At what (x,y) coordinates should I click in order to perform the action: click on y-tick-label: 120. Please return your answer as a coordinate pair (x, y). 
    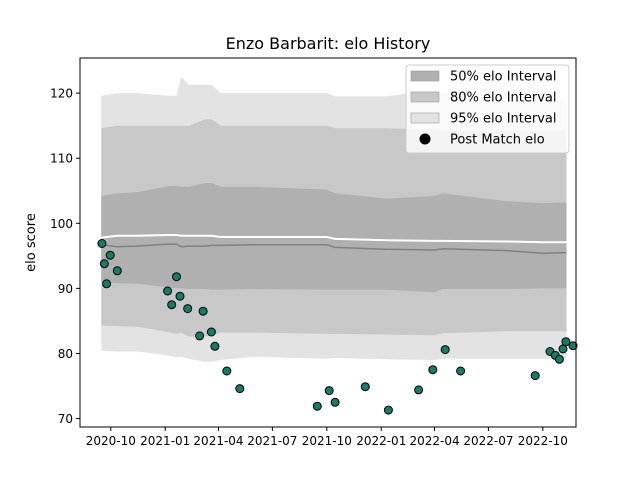
    Looking at the image, I should click on (61, 94).